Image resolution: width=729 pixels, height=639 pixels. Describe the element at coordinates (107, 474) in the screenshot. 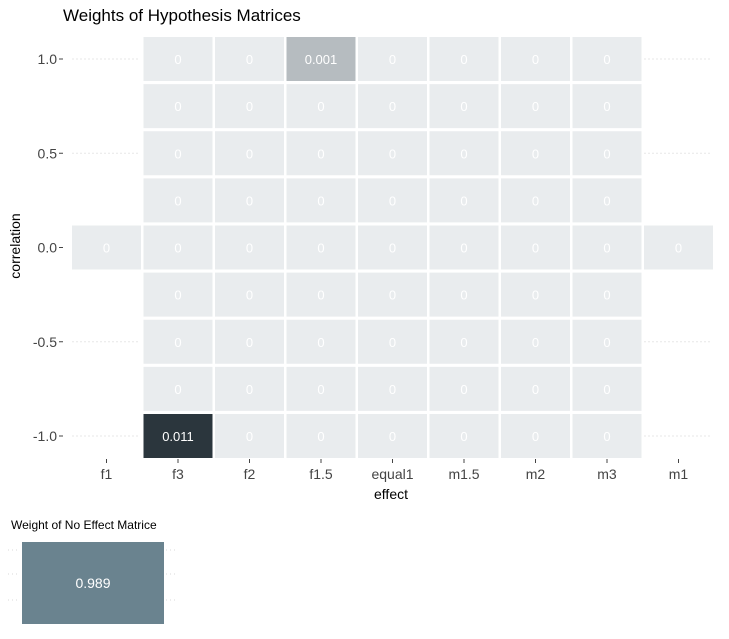

I see `x-tick-label: f1` at that location.